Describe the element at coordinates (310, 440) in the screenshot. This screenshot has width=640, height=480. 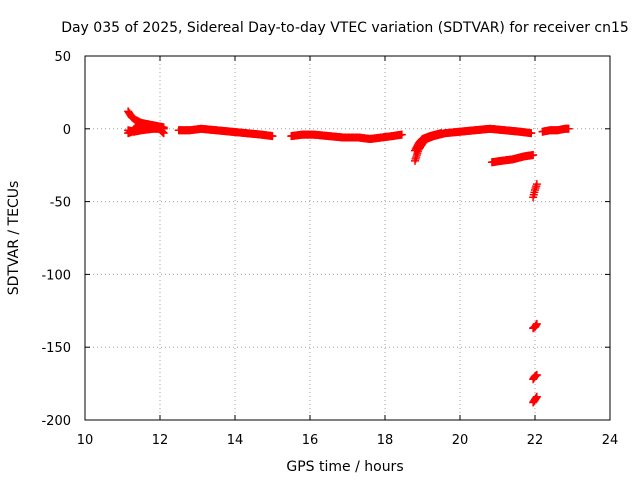
I see `x-tick-label: 16` at that location.